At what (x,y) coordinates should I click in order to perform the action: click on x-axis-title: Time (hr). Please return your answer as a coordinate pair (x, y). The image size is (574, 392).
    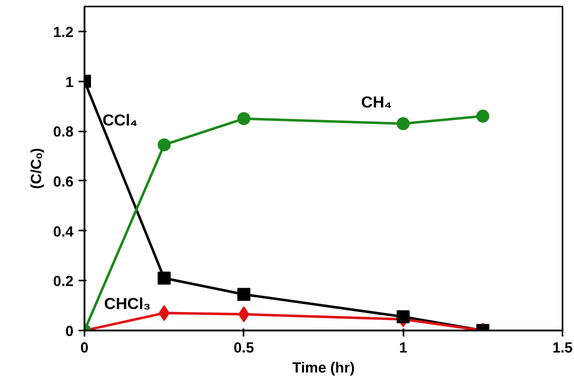
    Looking at the image, I should click on (323, 368).